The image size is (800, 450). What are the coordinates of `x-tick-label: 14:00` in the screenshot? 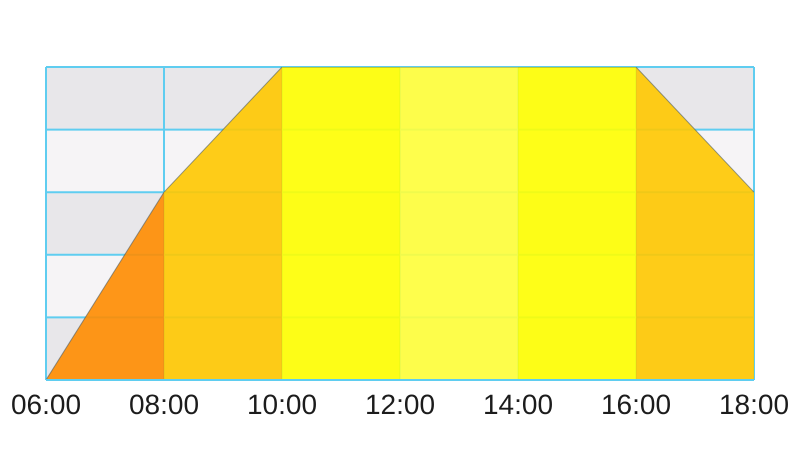 It's located at (518, 404).